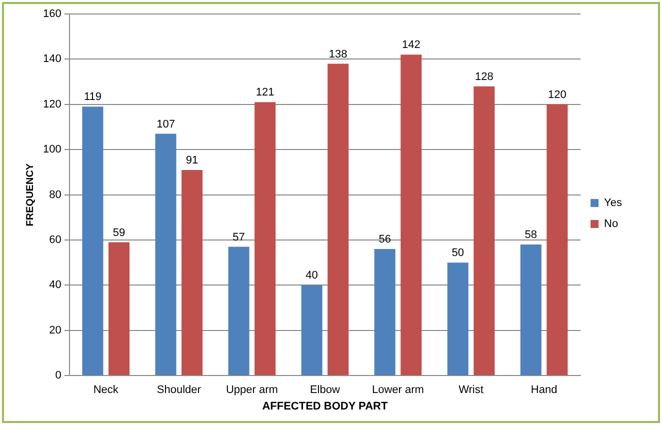 The height and width of the screenshot is (425, 662). What do you see at coordinates (52, 14) in the screenshot?
I see `y-tick-label: 160` at bounding box center [52, 14].